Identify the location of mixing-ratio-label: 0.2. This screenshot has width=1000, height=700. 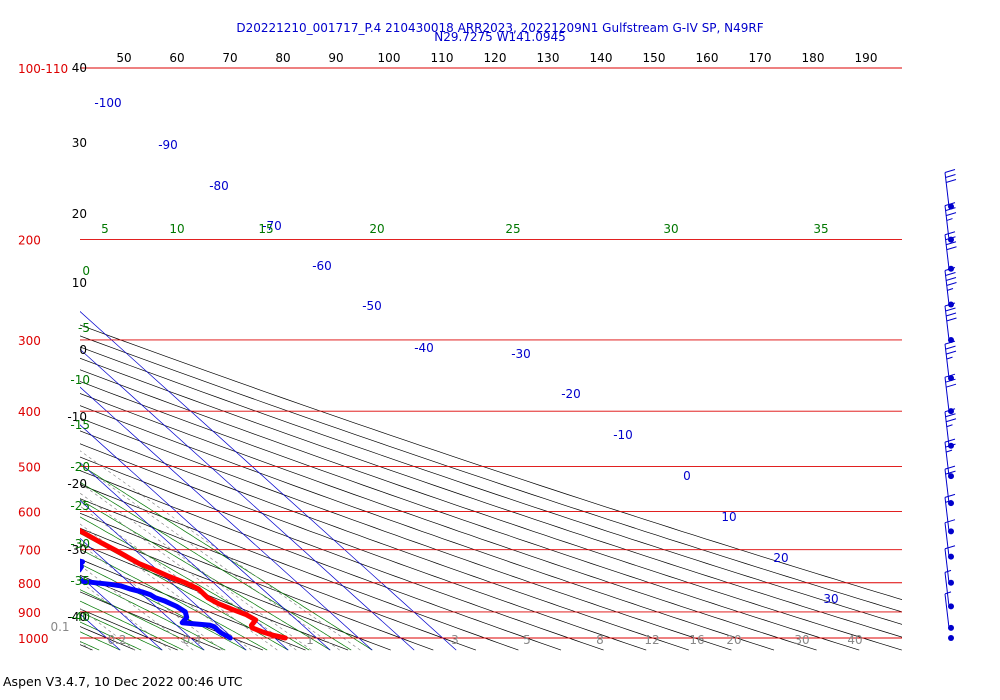
(116, 640).